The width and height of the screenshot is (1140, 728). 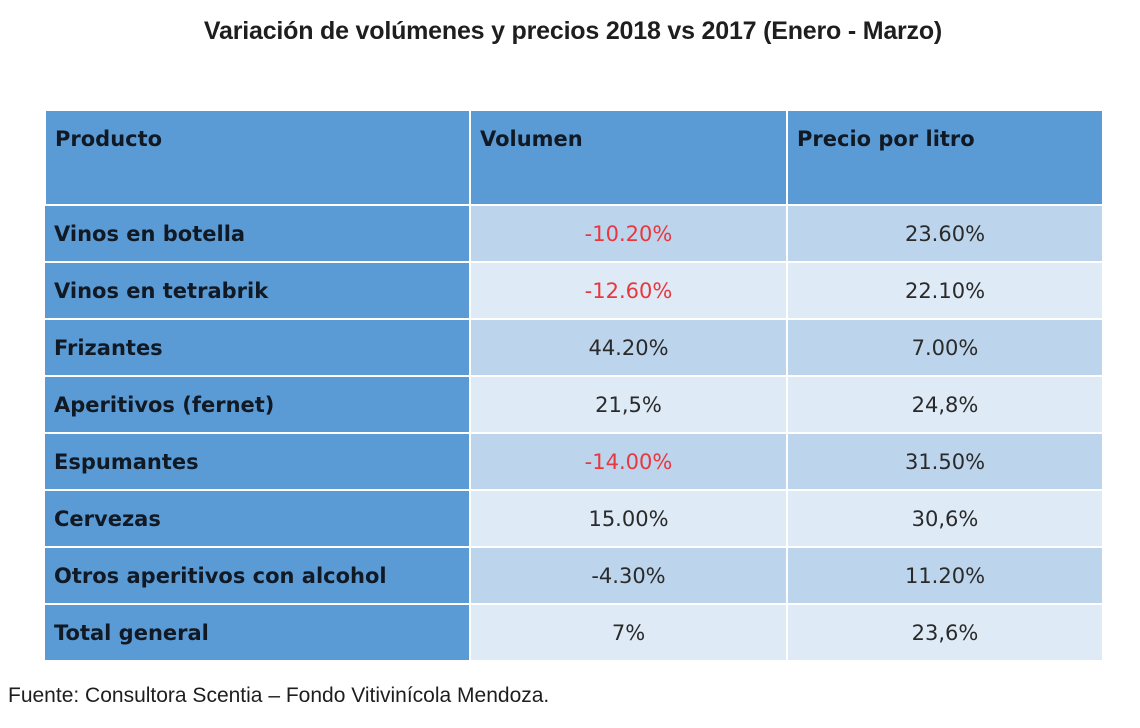 I want to click on cell-producto: Frizantes, so click(x=258, y=347).